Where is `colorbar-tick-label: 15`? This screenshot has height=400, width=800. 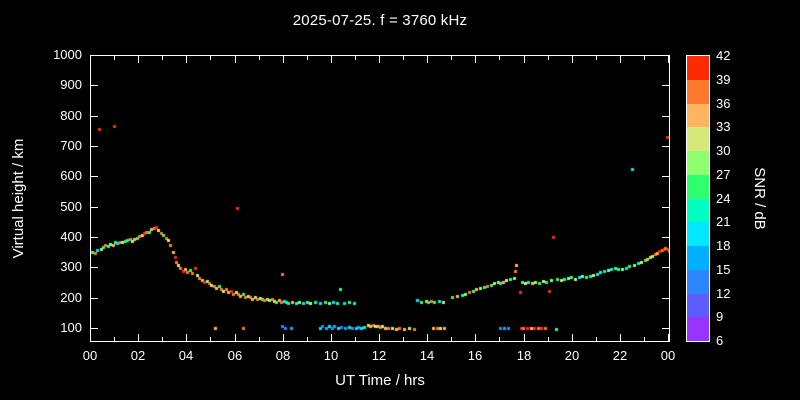
colorbar-tick-label: 15 is located at coordinates (723, 269).